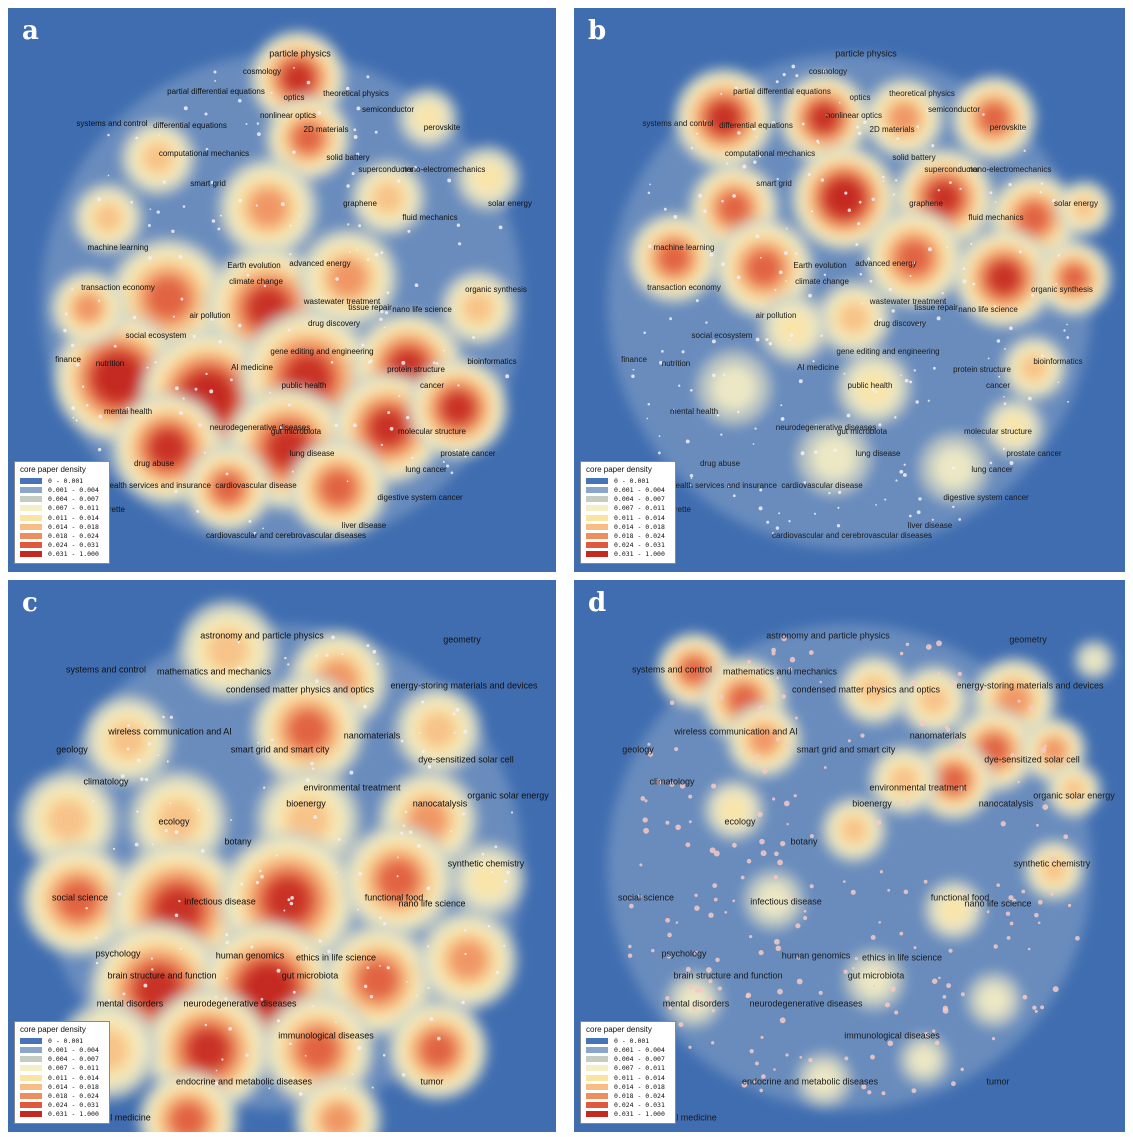 The image size is (1133, 1137). What do you see at coordinates (862, 431) in the screenshot?
I see `topic-label: gut microbiota` at bounding box center [862, 431].